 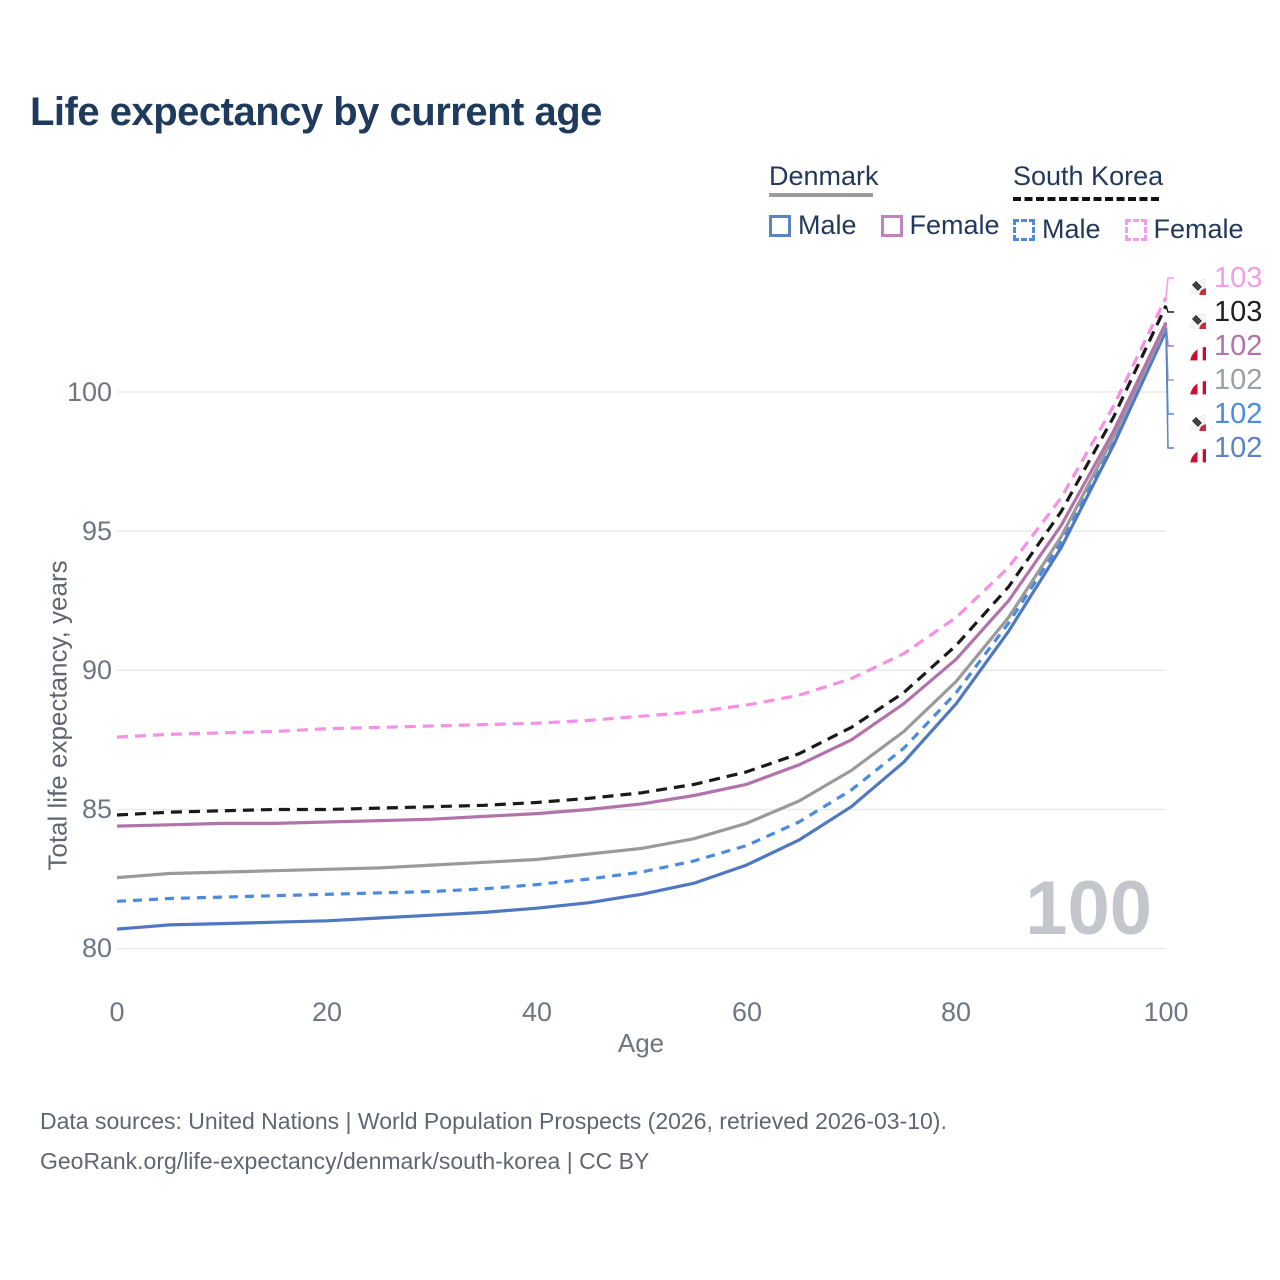 I want to click on x-tick-label: 20, so click(x=327, y=1012).